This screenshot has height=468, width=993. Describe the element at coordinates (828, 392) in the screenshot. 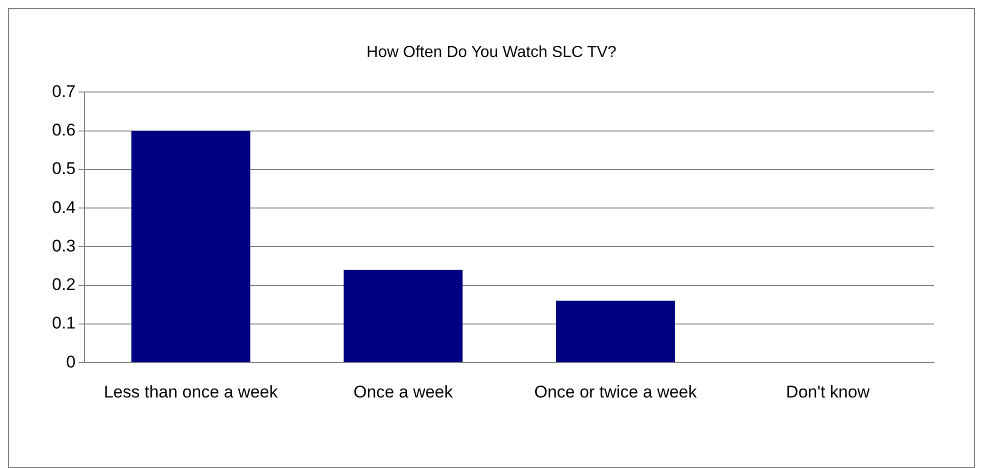

I see `x-tick-label: Don't know` at that location.